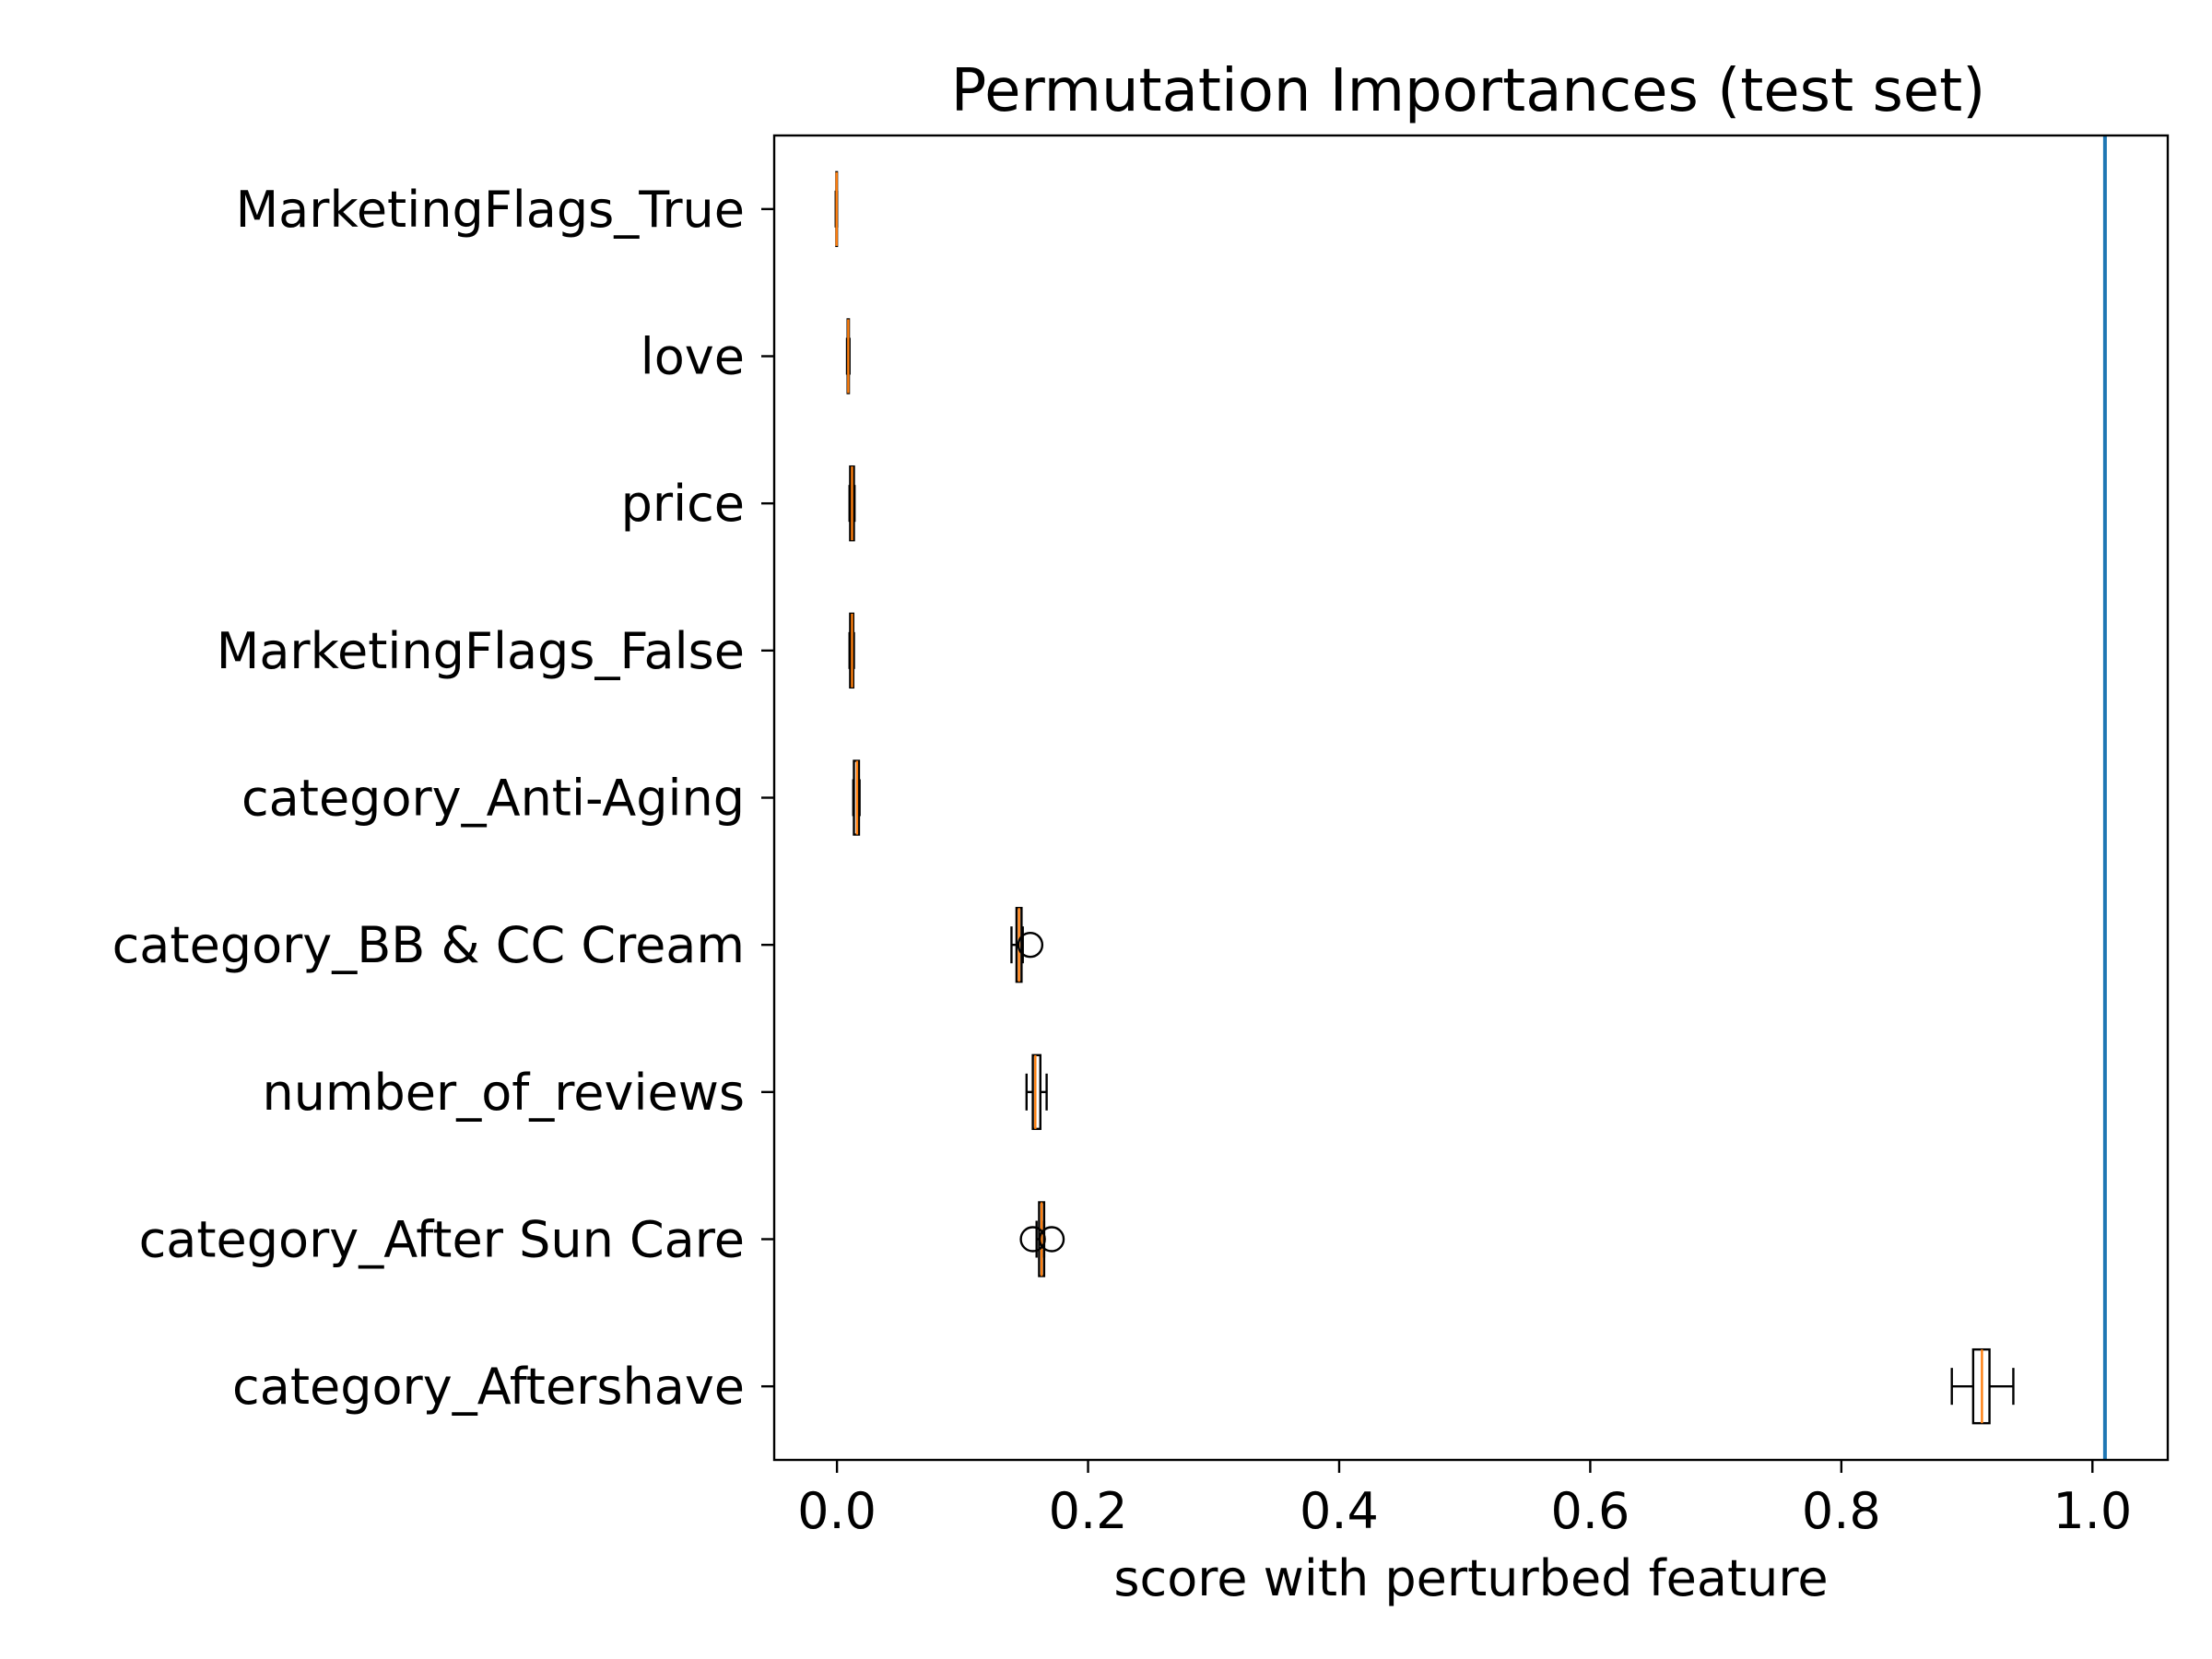  I want to click on x-tick-label: 0.2, so click(1088, 1511).